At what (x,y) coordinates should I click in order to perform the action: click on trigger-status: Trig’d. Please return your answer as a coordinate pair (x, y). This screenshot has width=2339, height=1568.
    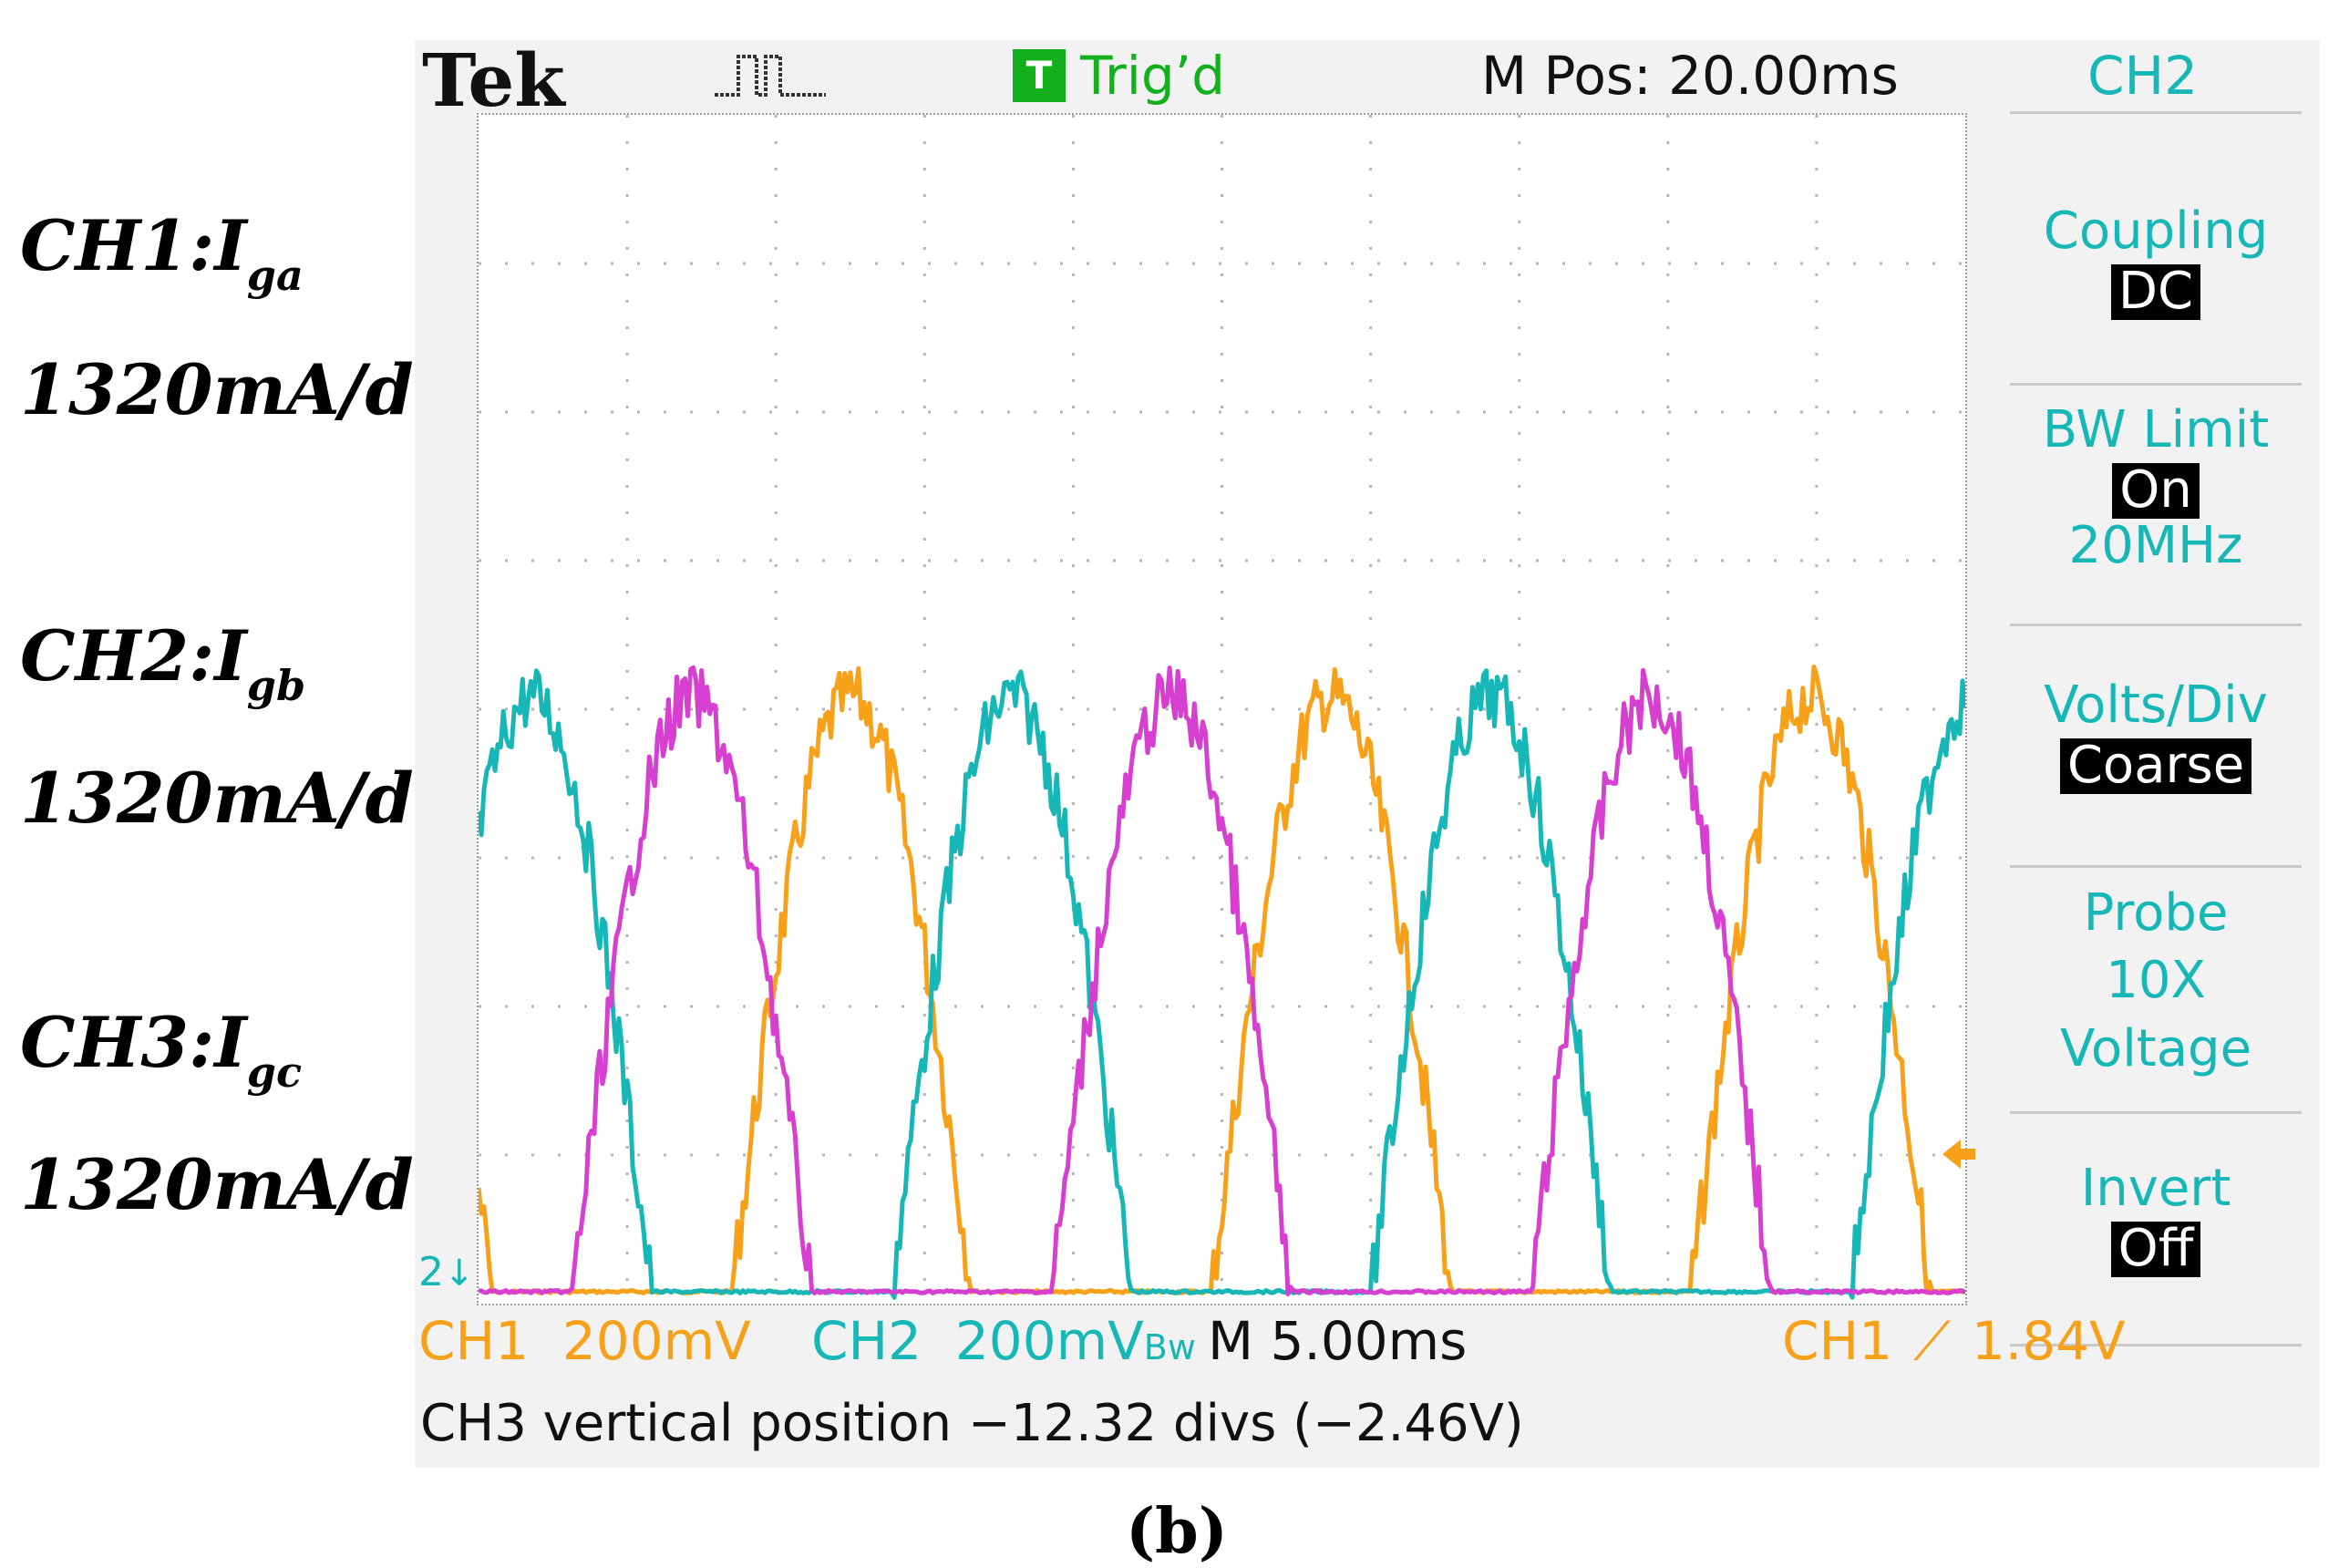
    Looking at the image, I should click on (1152, 76).